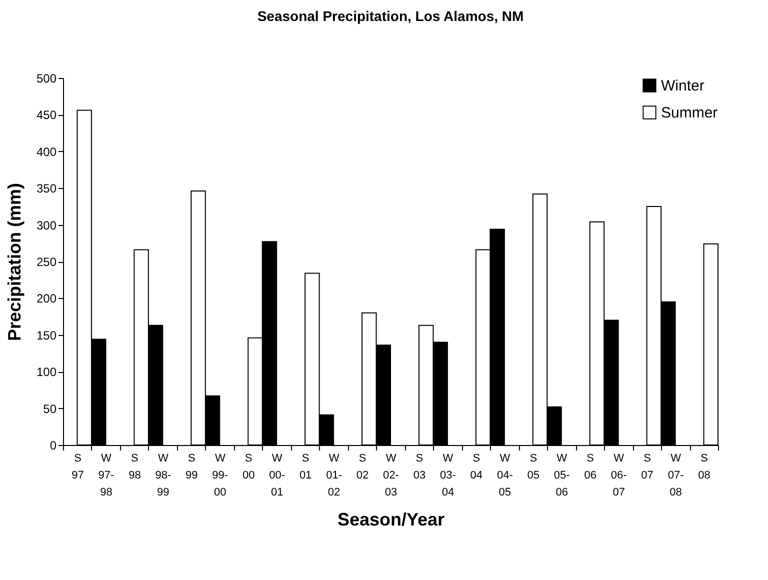  Describe the element at coordinates (334, 475) in the screenshot. I see `x-tick-label: W 01-02` at that location.